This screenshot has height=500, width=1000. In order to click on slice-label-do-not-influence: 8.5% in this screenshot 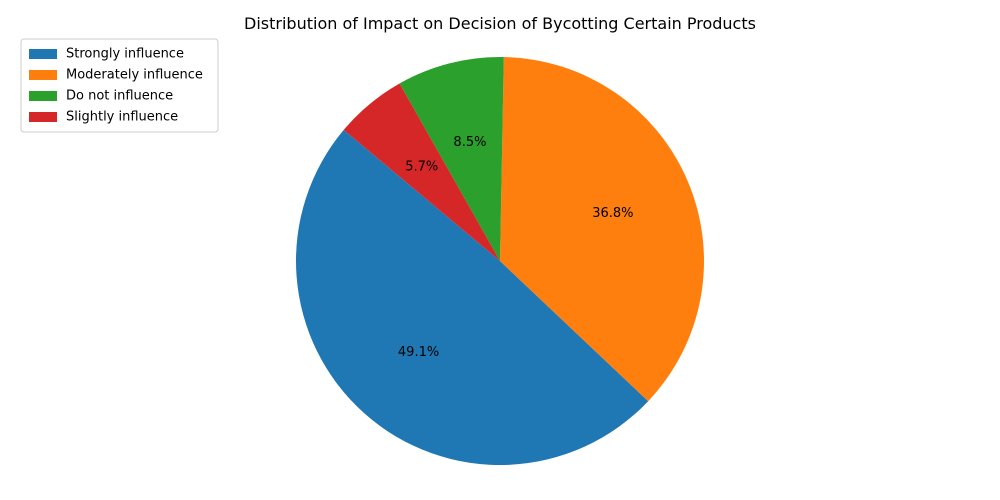, I will do `click(469, 142)`.